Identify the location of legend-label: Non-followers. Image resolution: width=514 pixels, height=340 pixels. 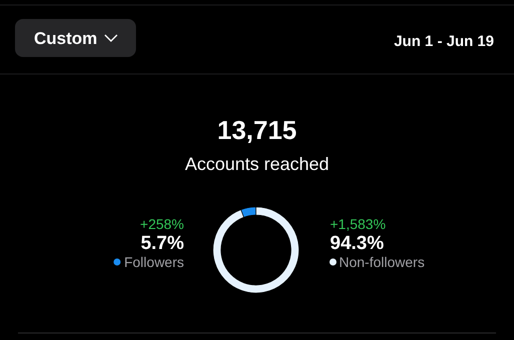
(382, 262).